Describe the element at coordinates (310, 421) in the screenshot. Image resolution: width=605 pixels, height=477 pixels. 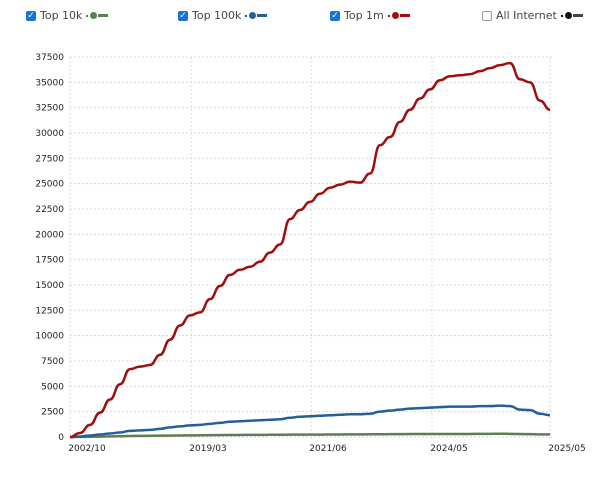
I see `series-line-top-100k` at that location.